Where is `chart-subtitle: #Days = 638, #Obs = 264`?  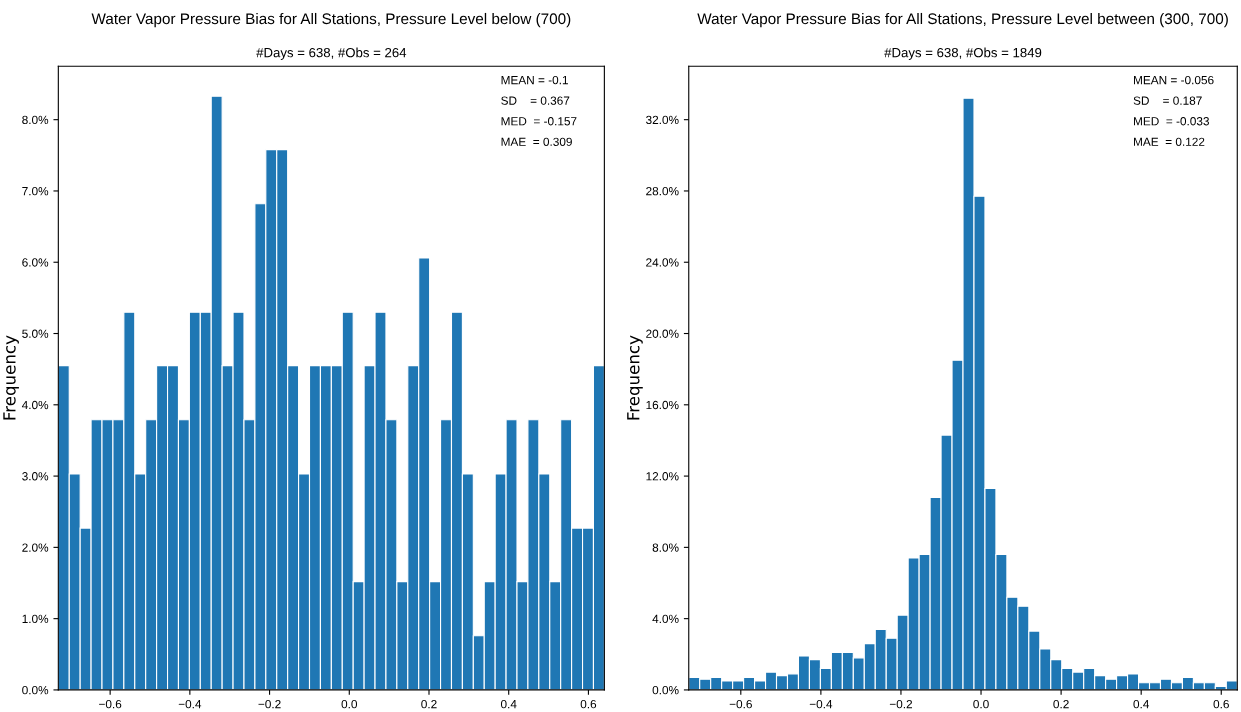
chart-subtitle: #Days = 638, #Obs = 264 is located at coordinates (331, 53).